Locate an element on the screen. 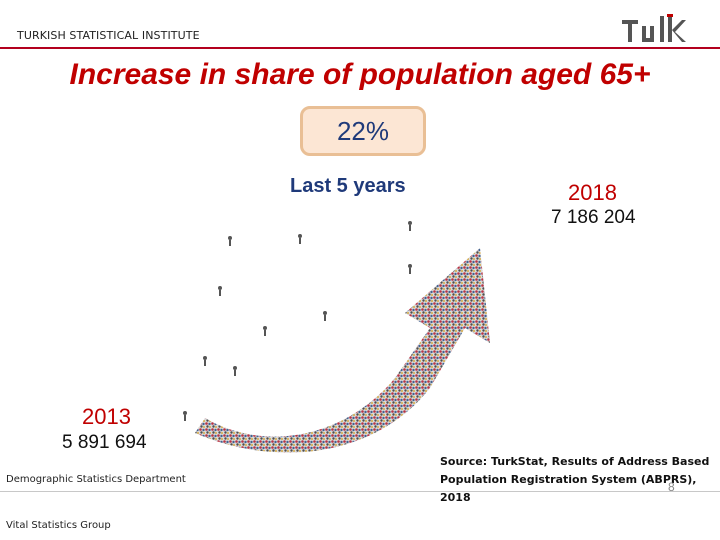 Image resolution: width=720 pixels, height=540 pixels. page-number: 8 is located at coordinates (671, 487).